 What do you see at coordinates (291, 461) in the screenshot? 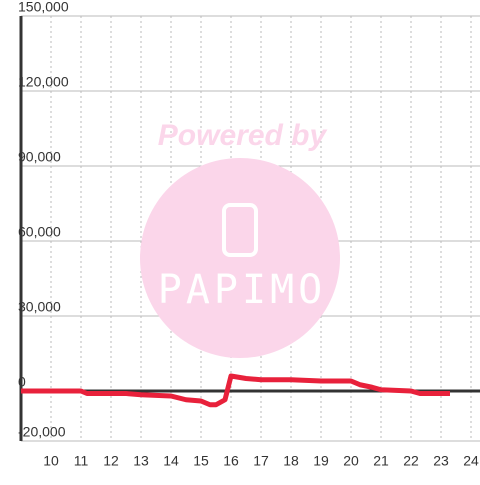
I see `x-tick-label: 18` at bounding box center [291, 461].